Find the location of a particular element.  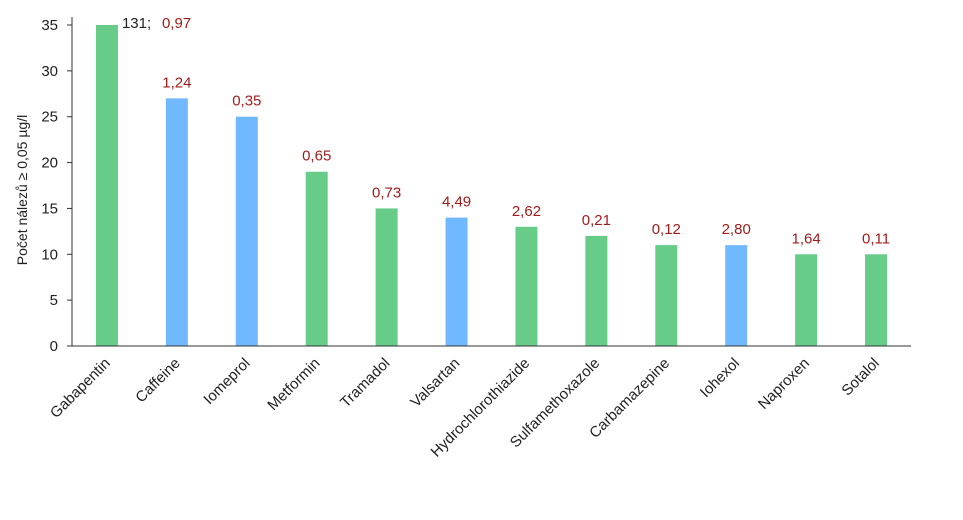

bar-metformin is located at coordinates (316, 258).